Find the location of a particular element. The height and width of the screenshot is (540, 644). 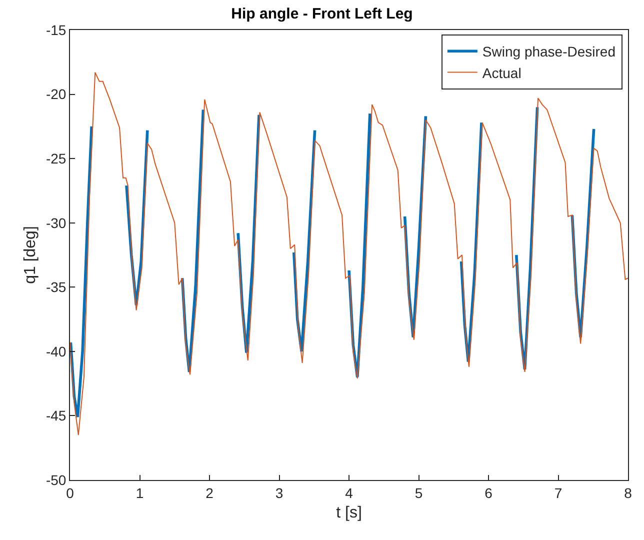

y-tick-label: -30 is located at coordinates (56, 222).